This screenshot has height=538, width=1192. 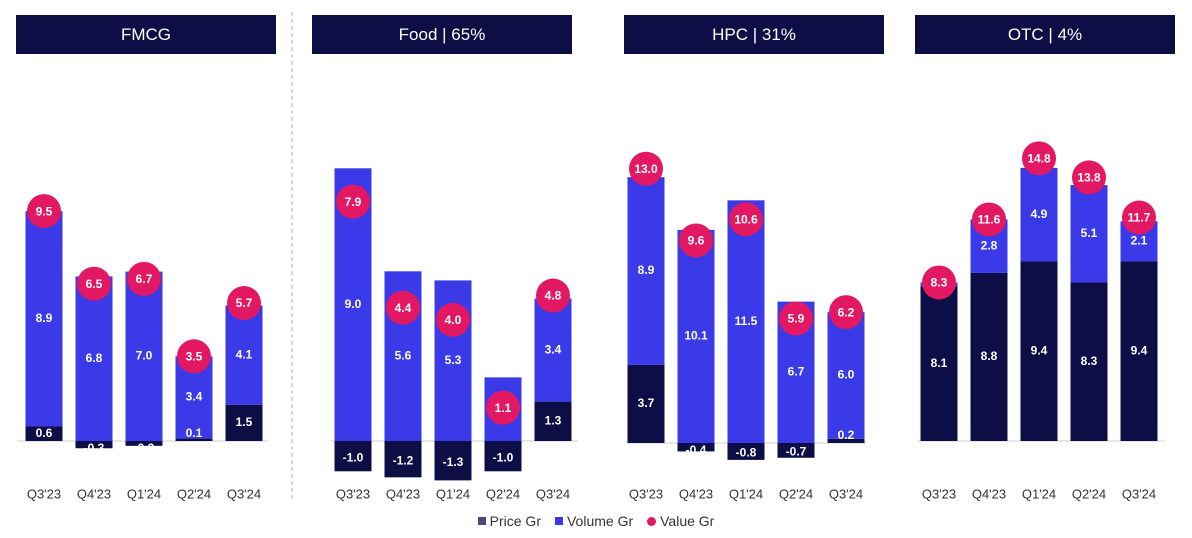 I want to click on fmcg-price-label: 0.6, so click(x=44, y=433).